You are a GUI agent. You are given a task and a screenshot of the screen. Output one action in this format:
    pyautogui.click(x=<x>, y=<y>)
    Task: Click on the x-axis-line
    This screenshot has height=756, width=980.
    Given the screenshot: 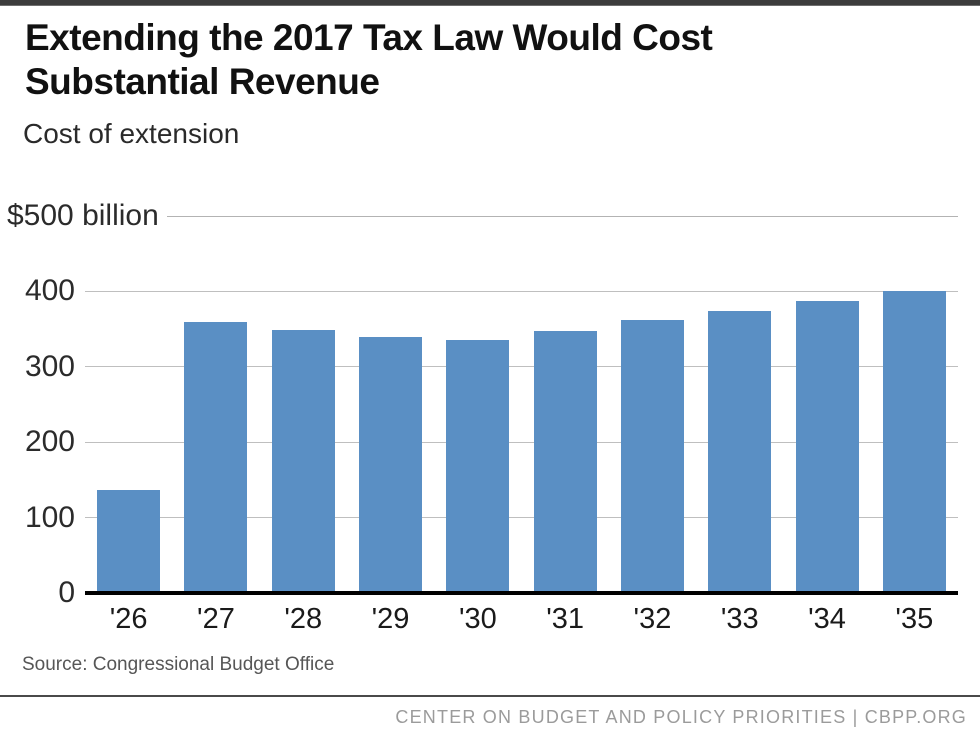 What is the action you would take?
    pyautogui.click(x=521, y=593)
    